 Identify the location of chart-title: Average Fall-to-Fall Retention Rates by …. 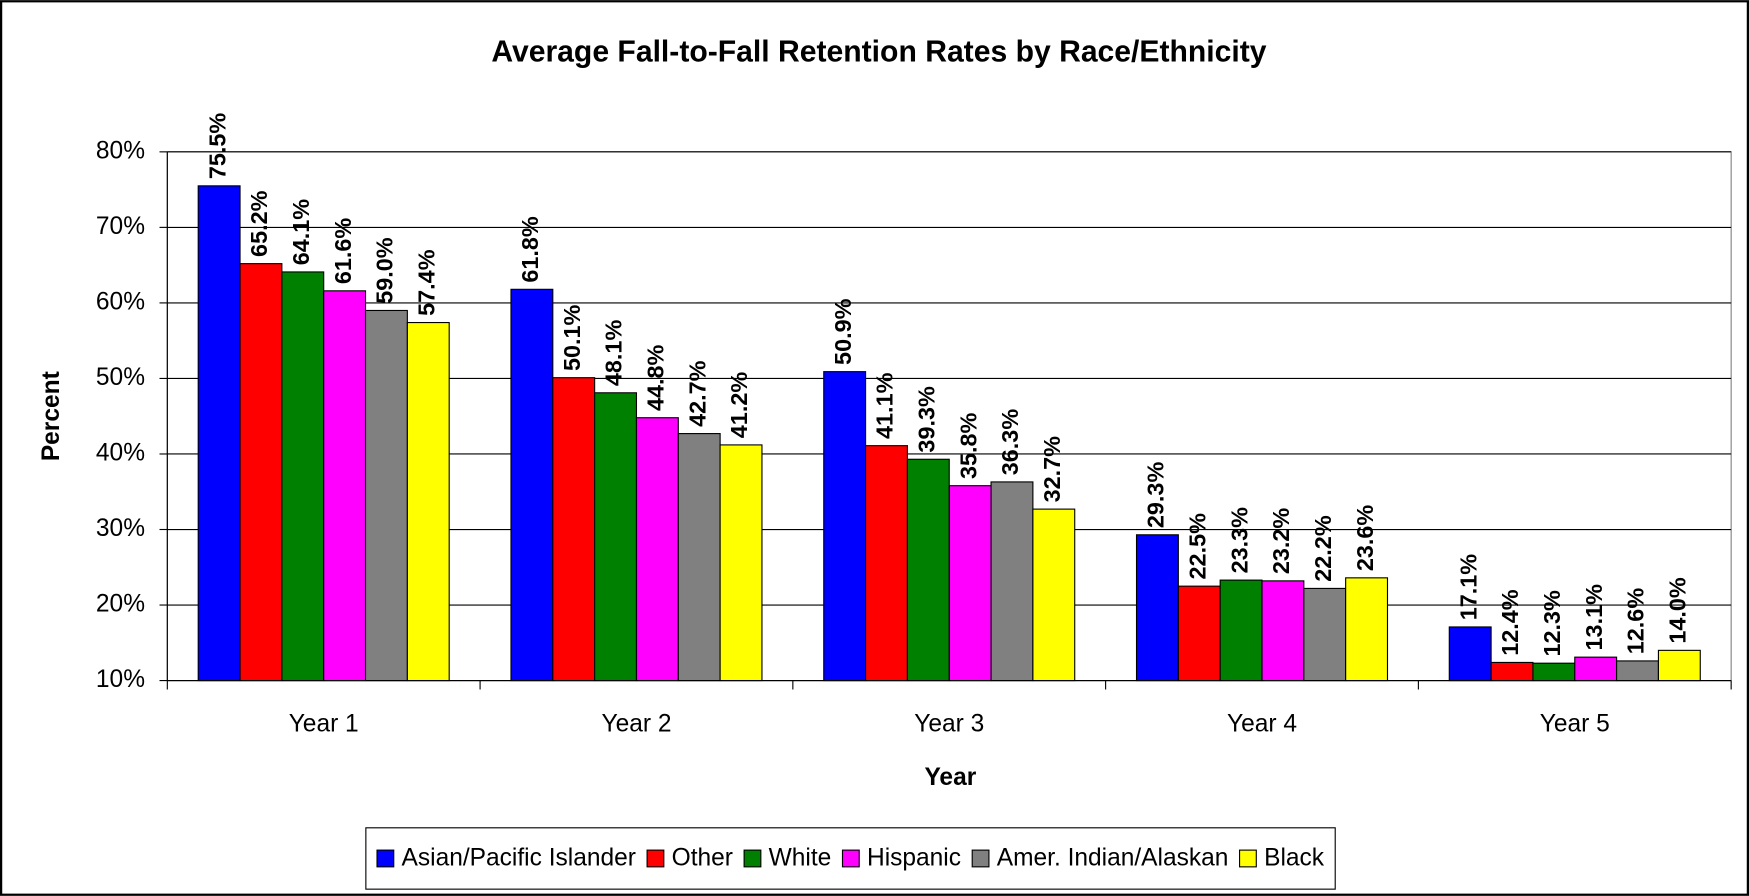
(878, 52).